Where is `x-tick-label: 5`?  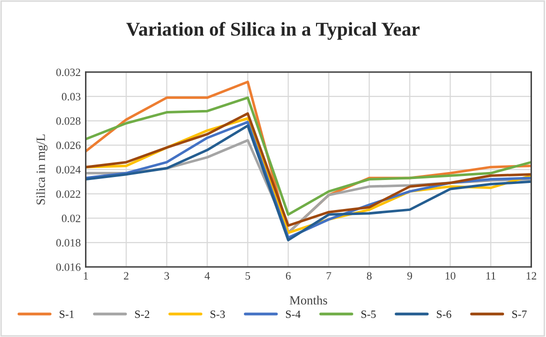
x-tick-label: 5 is located at coordinates (248, 276).